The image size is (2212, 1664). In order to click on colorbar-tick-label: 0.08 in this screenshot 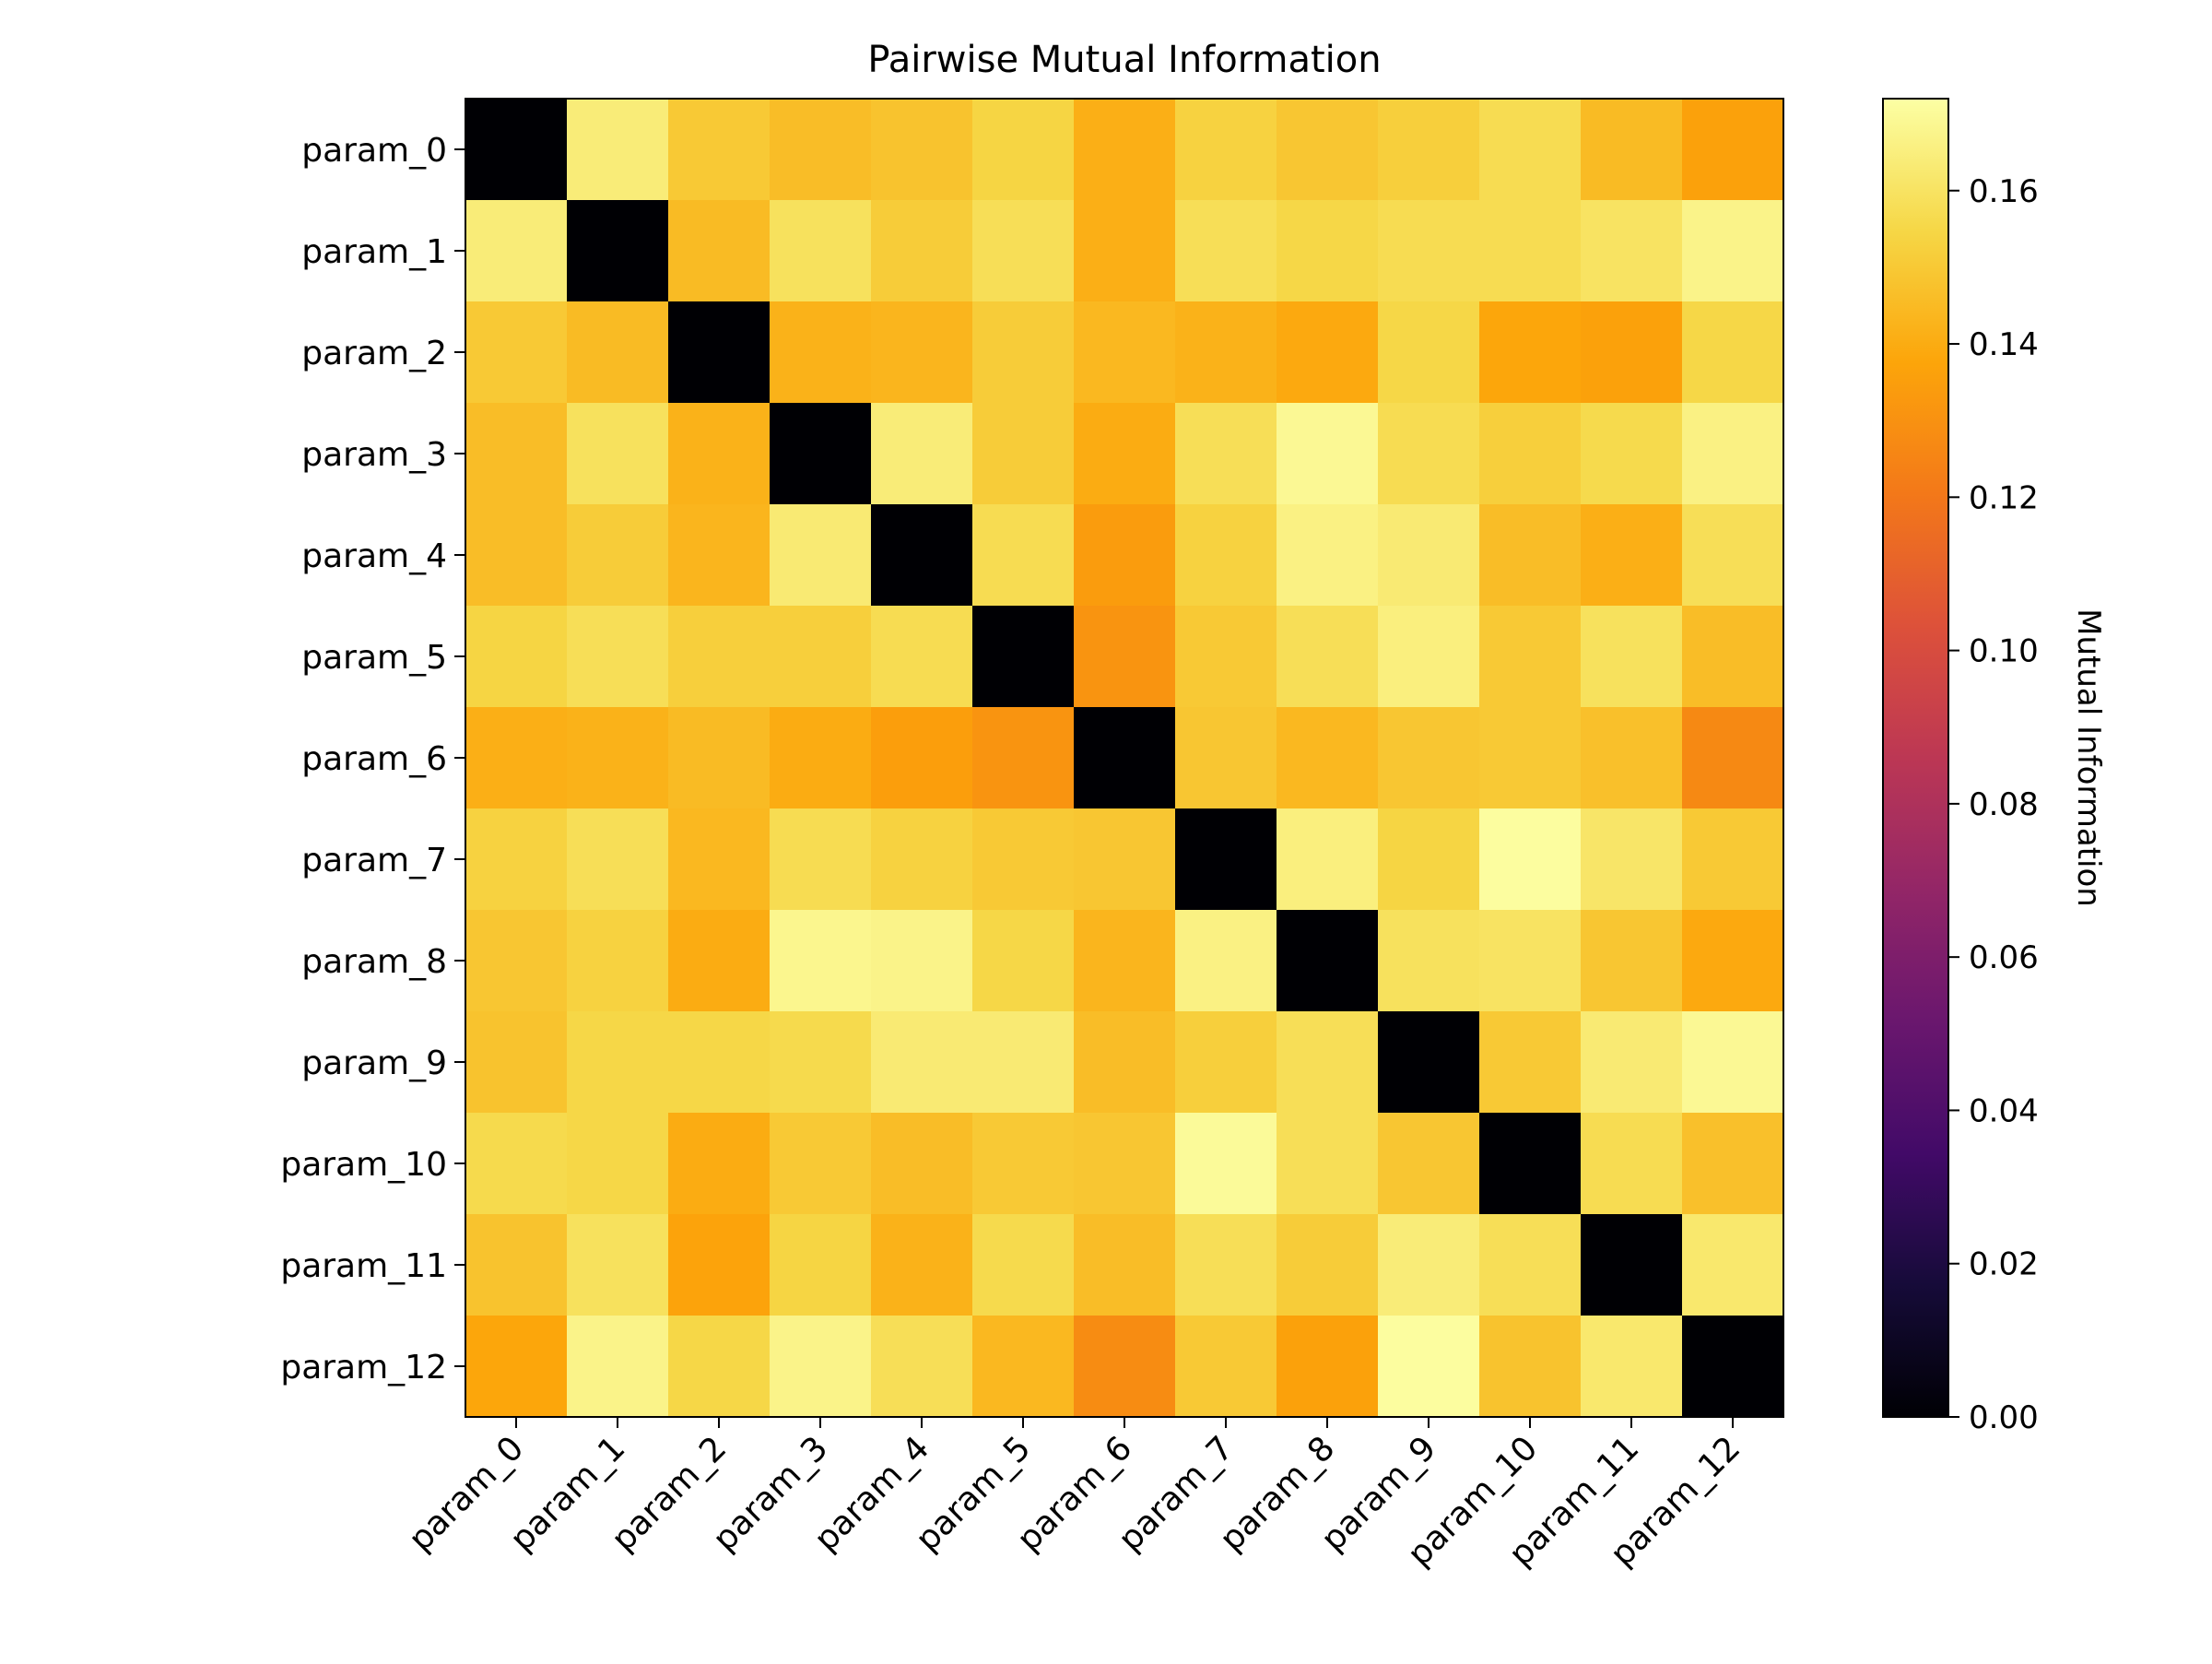, I will do `click(2004, 804)`.